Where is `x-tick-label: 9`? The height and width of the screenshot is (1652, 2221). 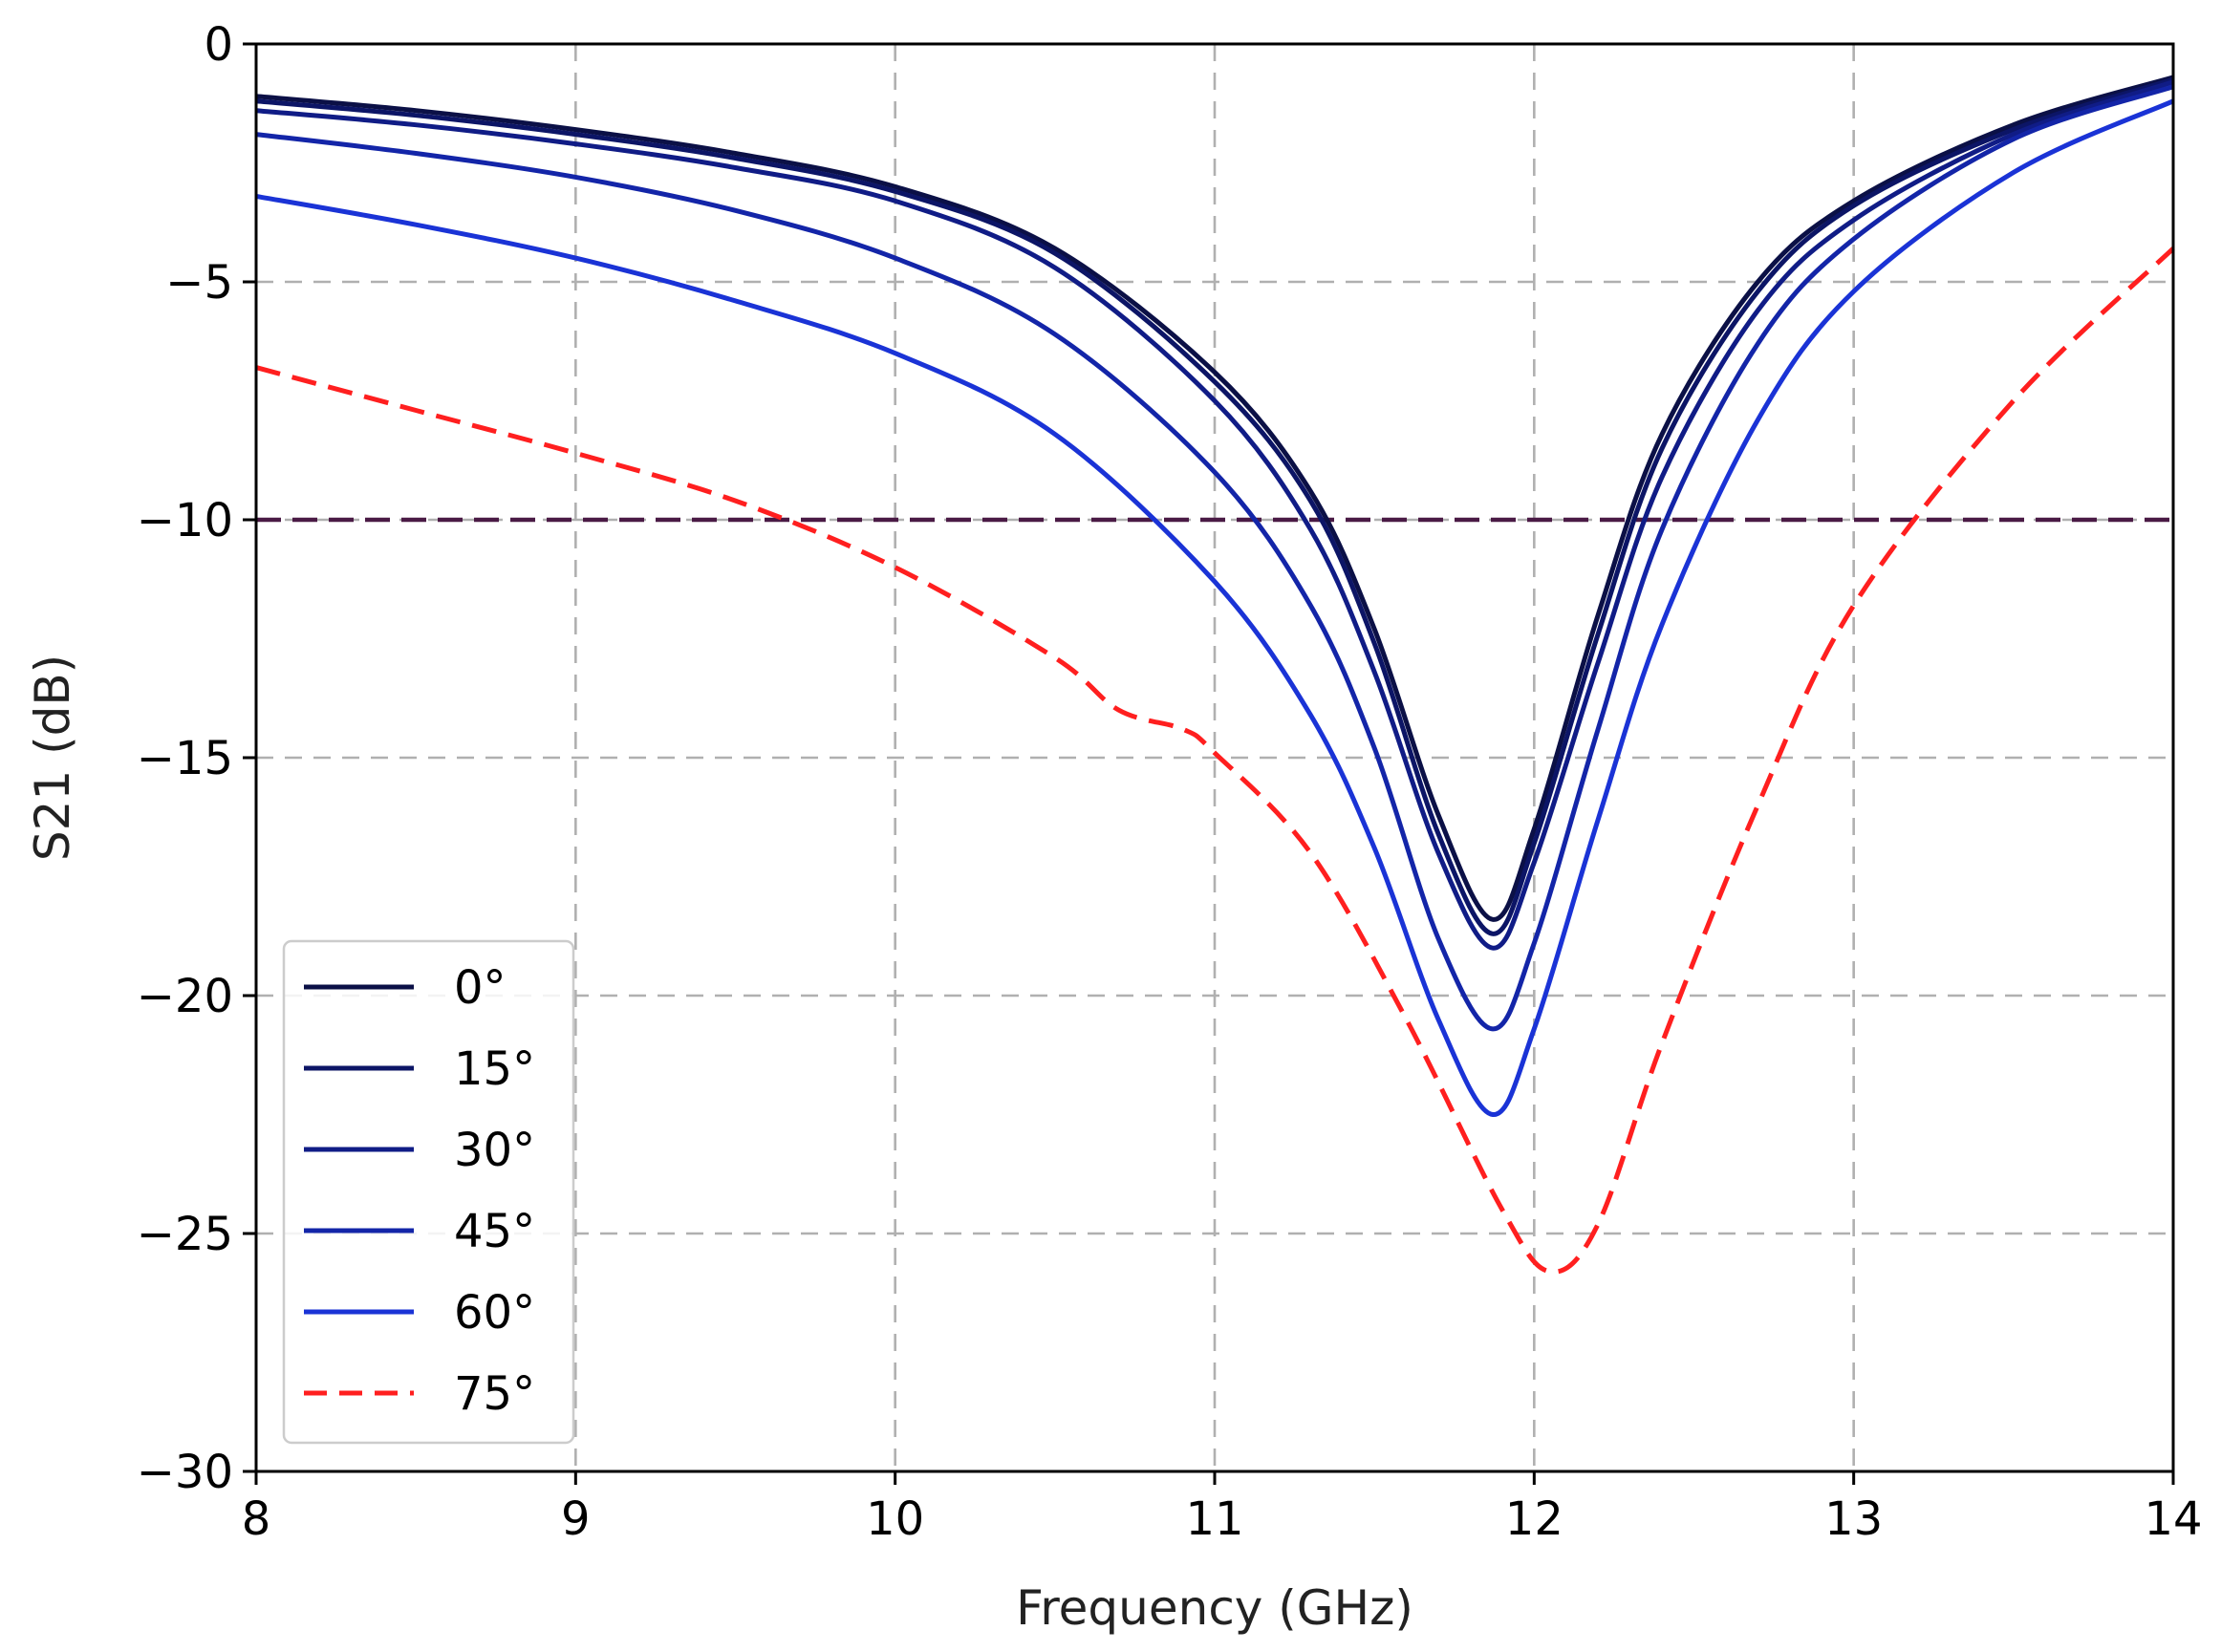 x-tick-label: 9 is located at coordinates (576, 1519).